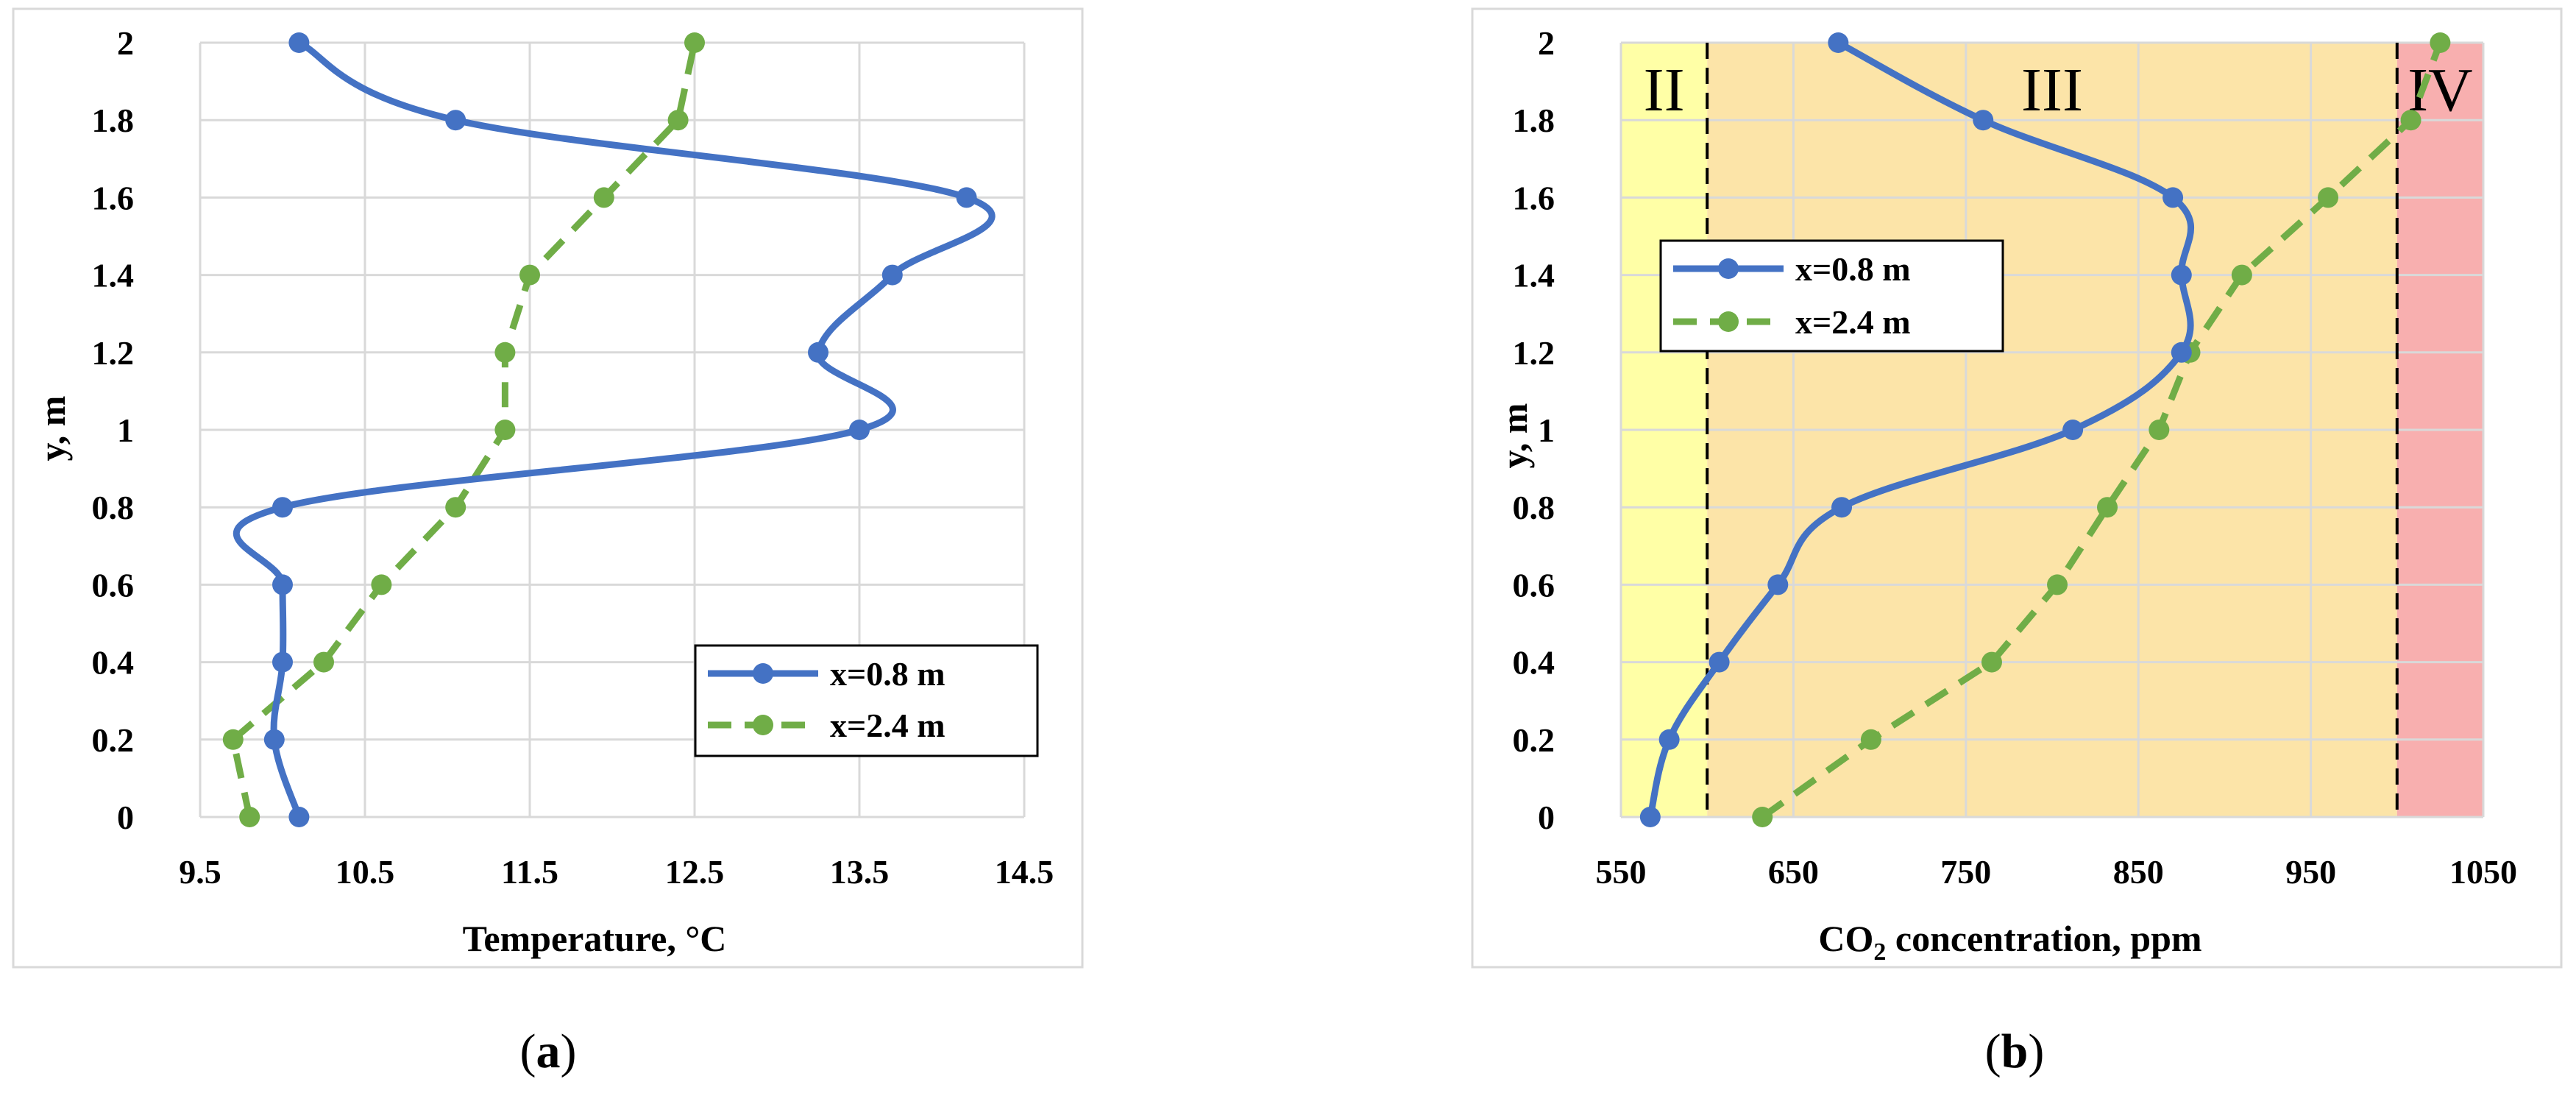 This screenshot has height=1107, width=2576. What do you see at coordinates (2310, 872) in the screenshot?
I see `x-tick-label: 950` at bounding box center [2310, 872].